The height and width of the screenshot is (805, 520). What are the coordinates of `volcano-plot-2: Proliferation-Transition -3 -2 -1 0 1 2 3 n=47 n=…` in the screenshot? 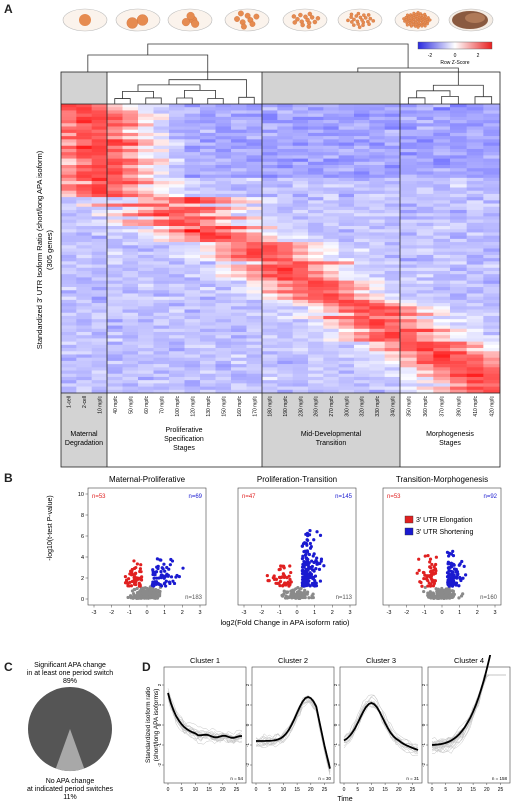 It's located at (297, 545).